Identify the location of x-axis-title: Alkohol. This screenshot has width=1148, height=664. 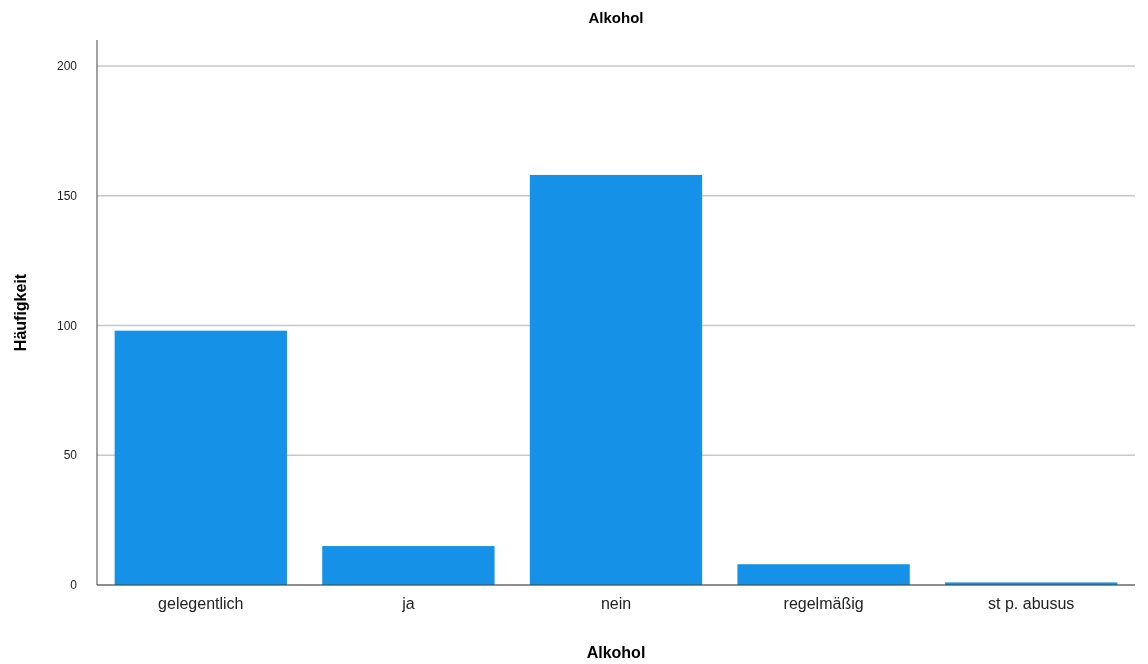
(616, 652).